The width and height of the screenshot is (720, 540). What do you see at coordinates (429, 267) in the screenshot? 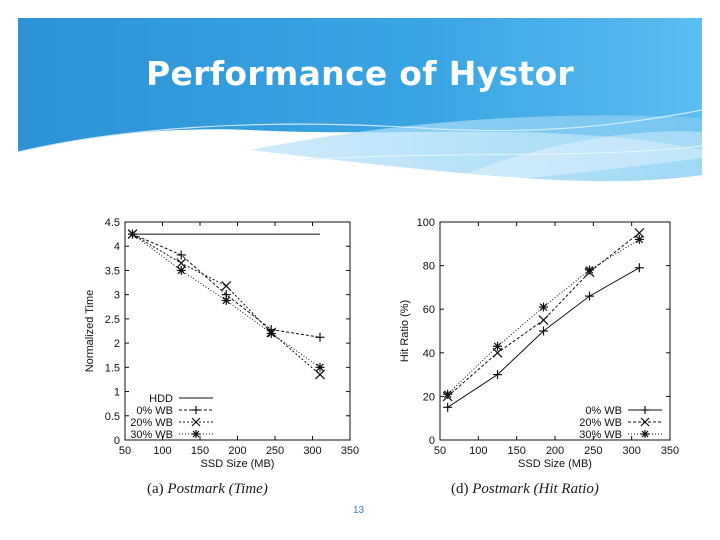
I see `hit-ytick-label: 80` at bounding box center [429, 267].